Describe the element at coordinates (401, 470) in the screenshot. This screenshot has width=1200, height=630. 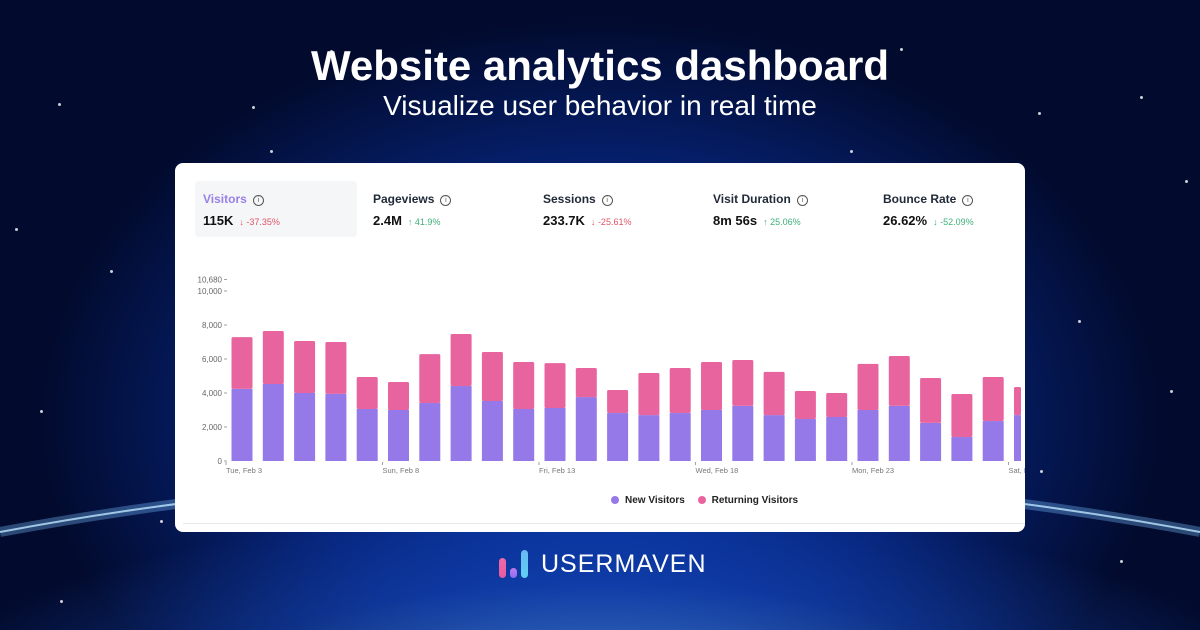
I see `x-tick-label: Sun, Feb 8` at that location.